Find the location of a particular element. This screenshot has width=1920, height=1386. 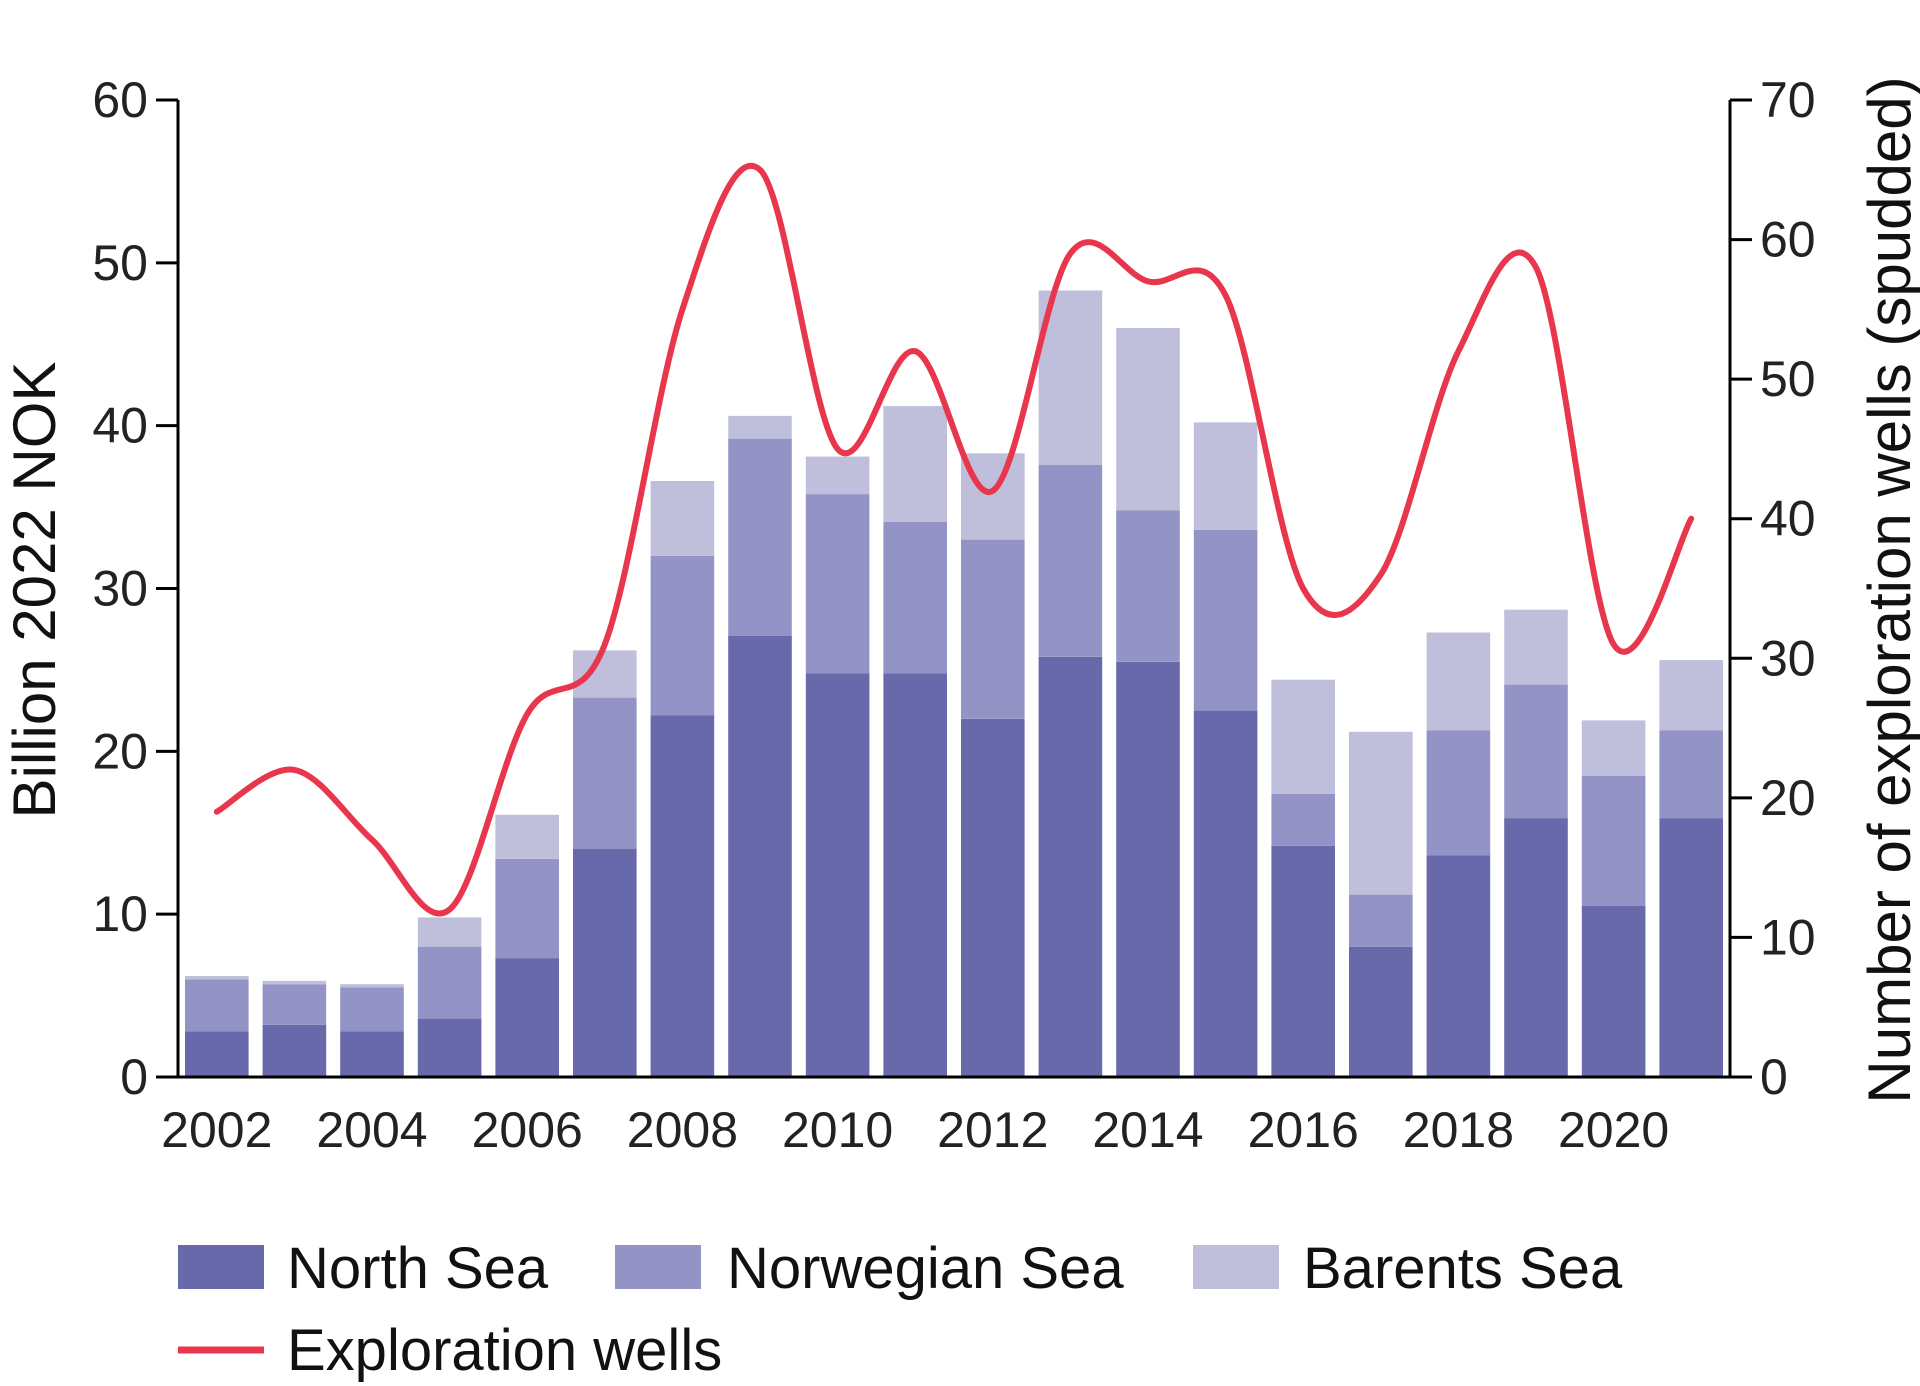

legend-label-barents-sea: Barents Sea is located at coordinates (1463, 1268).